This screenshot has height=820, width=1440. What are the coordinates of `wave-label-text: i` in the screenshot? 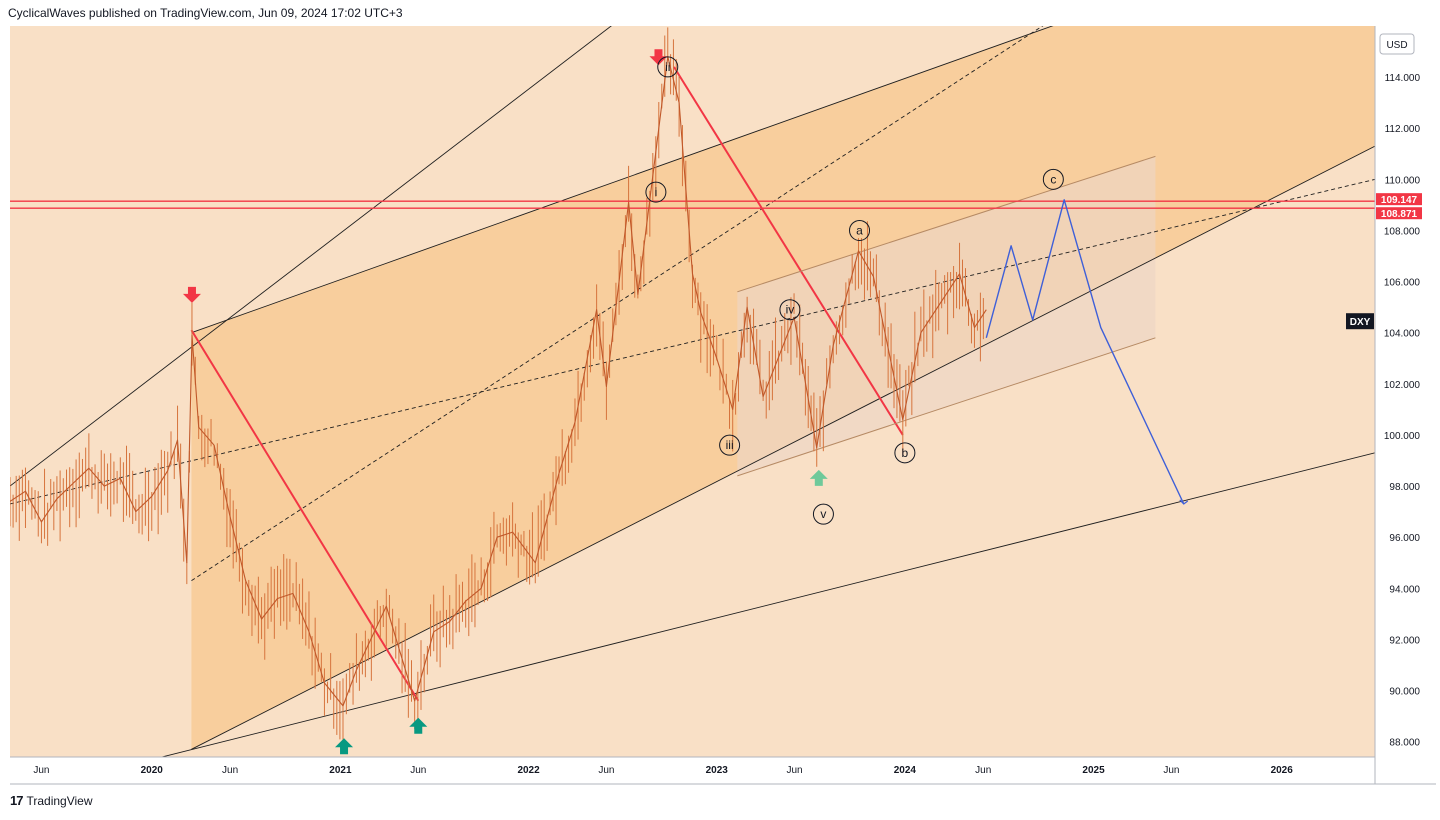 It's located at (656, 192).